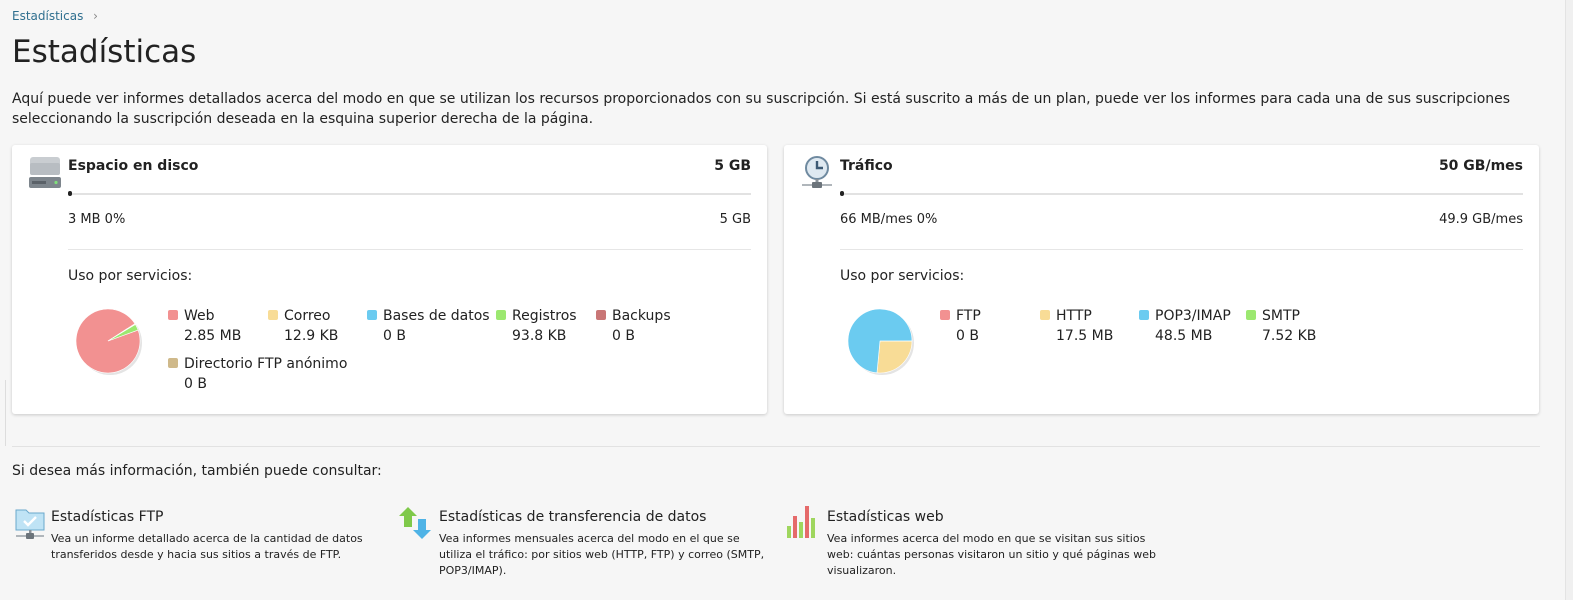  Describe the element at coordinates (409, 193) in the screenshot. I see `disk-usage-bar` at that location.